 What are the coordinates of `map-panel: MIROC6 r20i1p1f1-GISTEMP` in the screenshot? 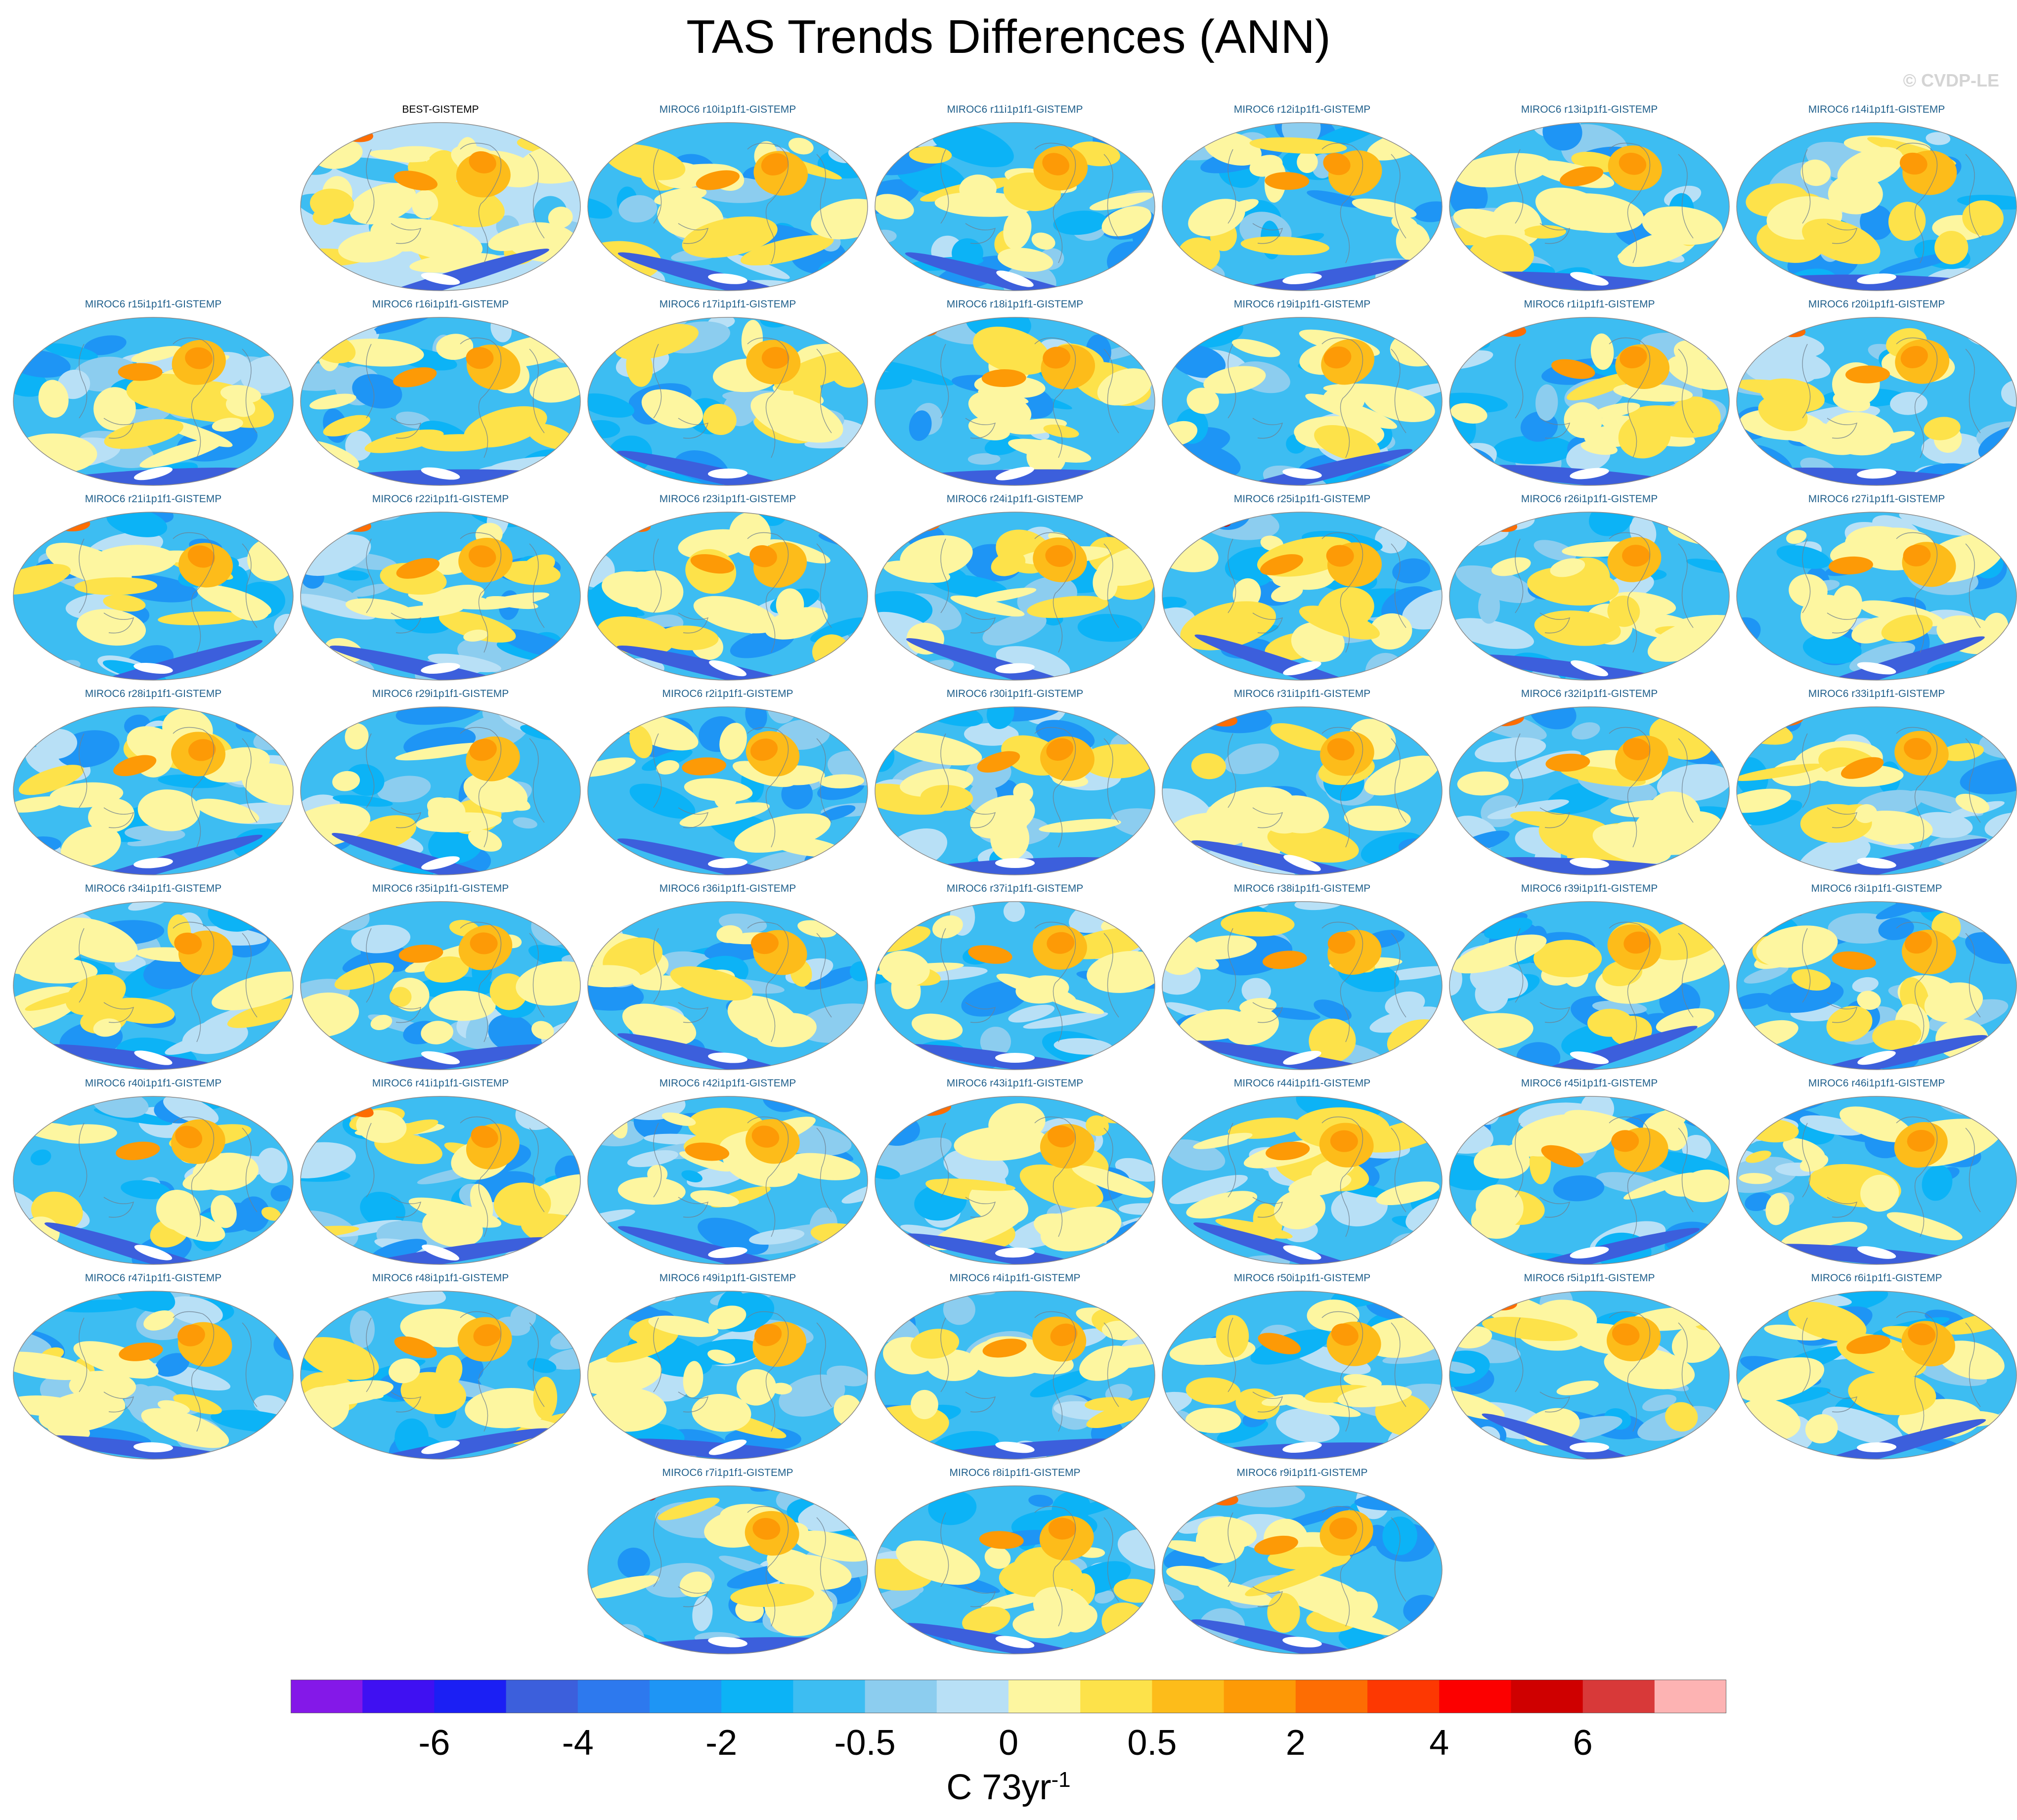 It's located at (1875, 394).